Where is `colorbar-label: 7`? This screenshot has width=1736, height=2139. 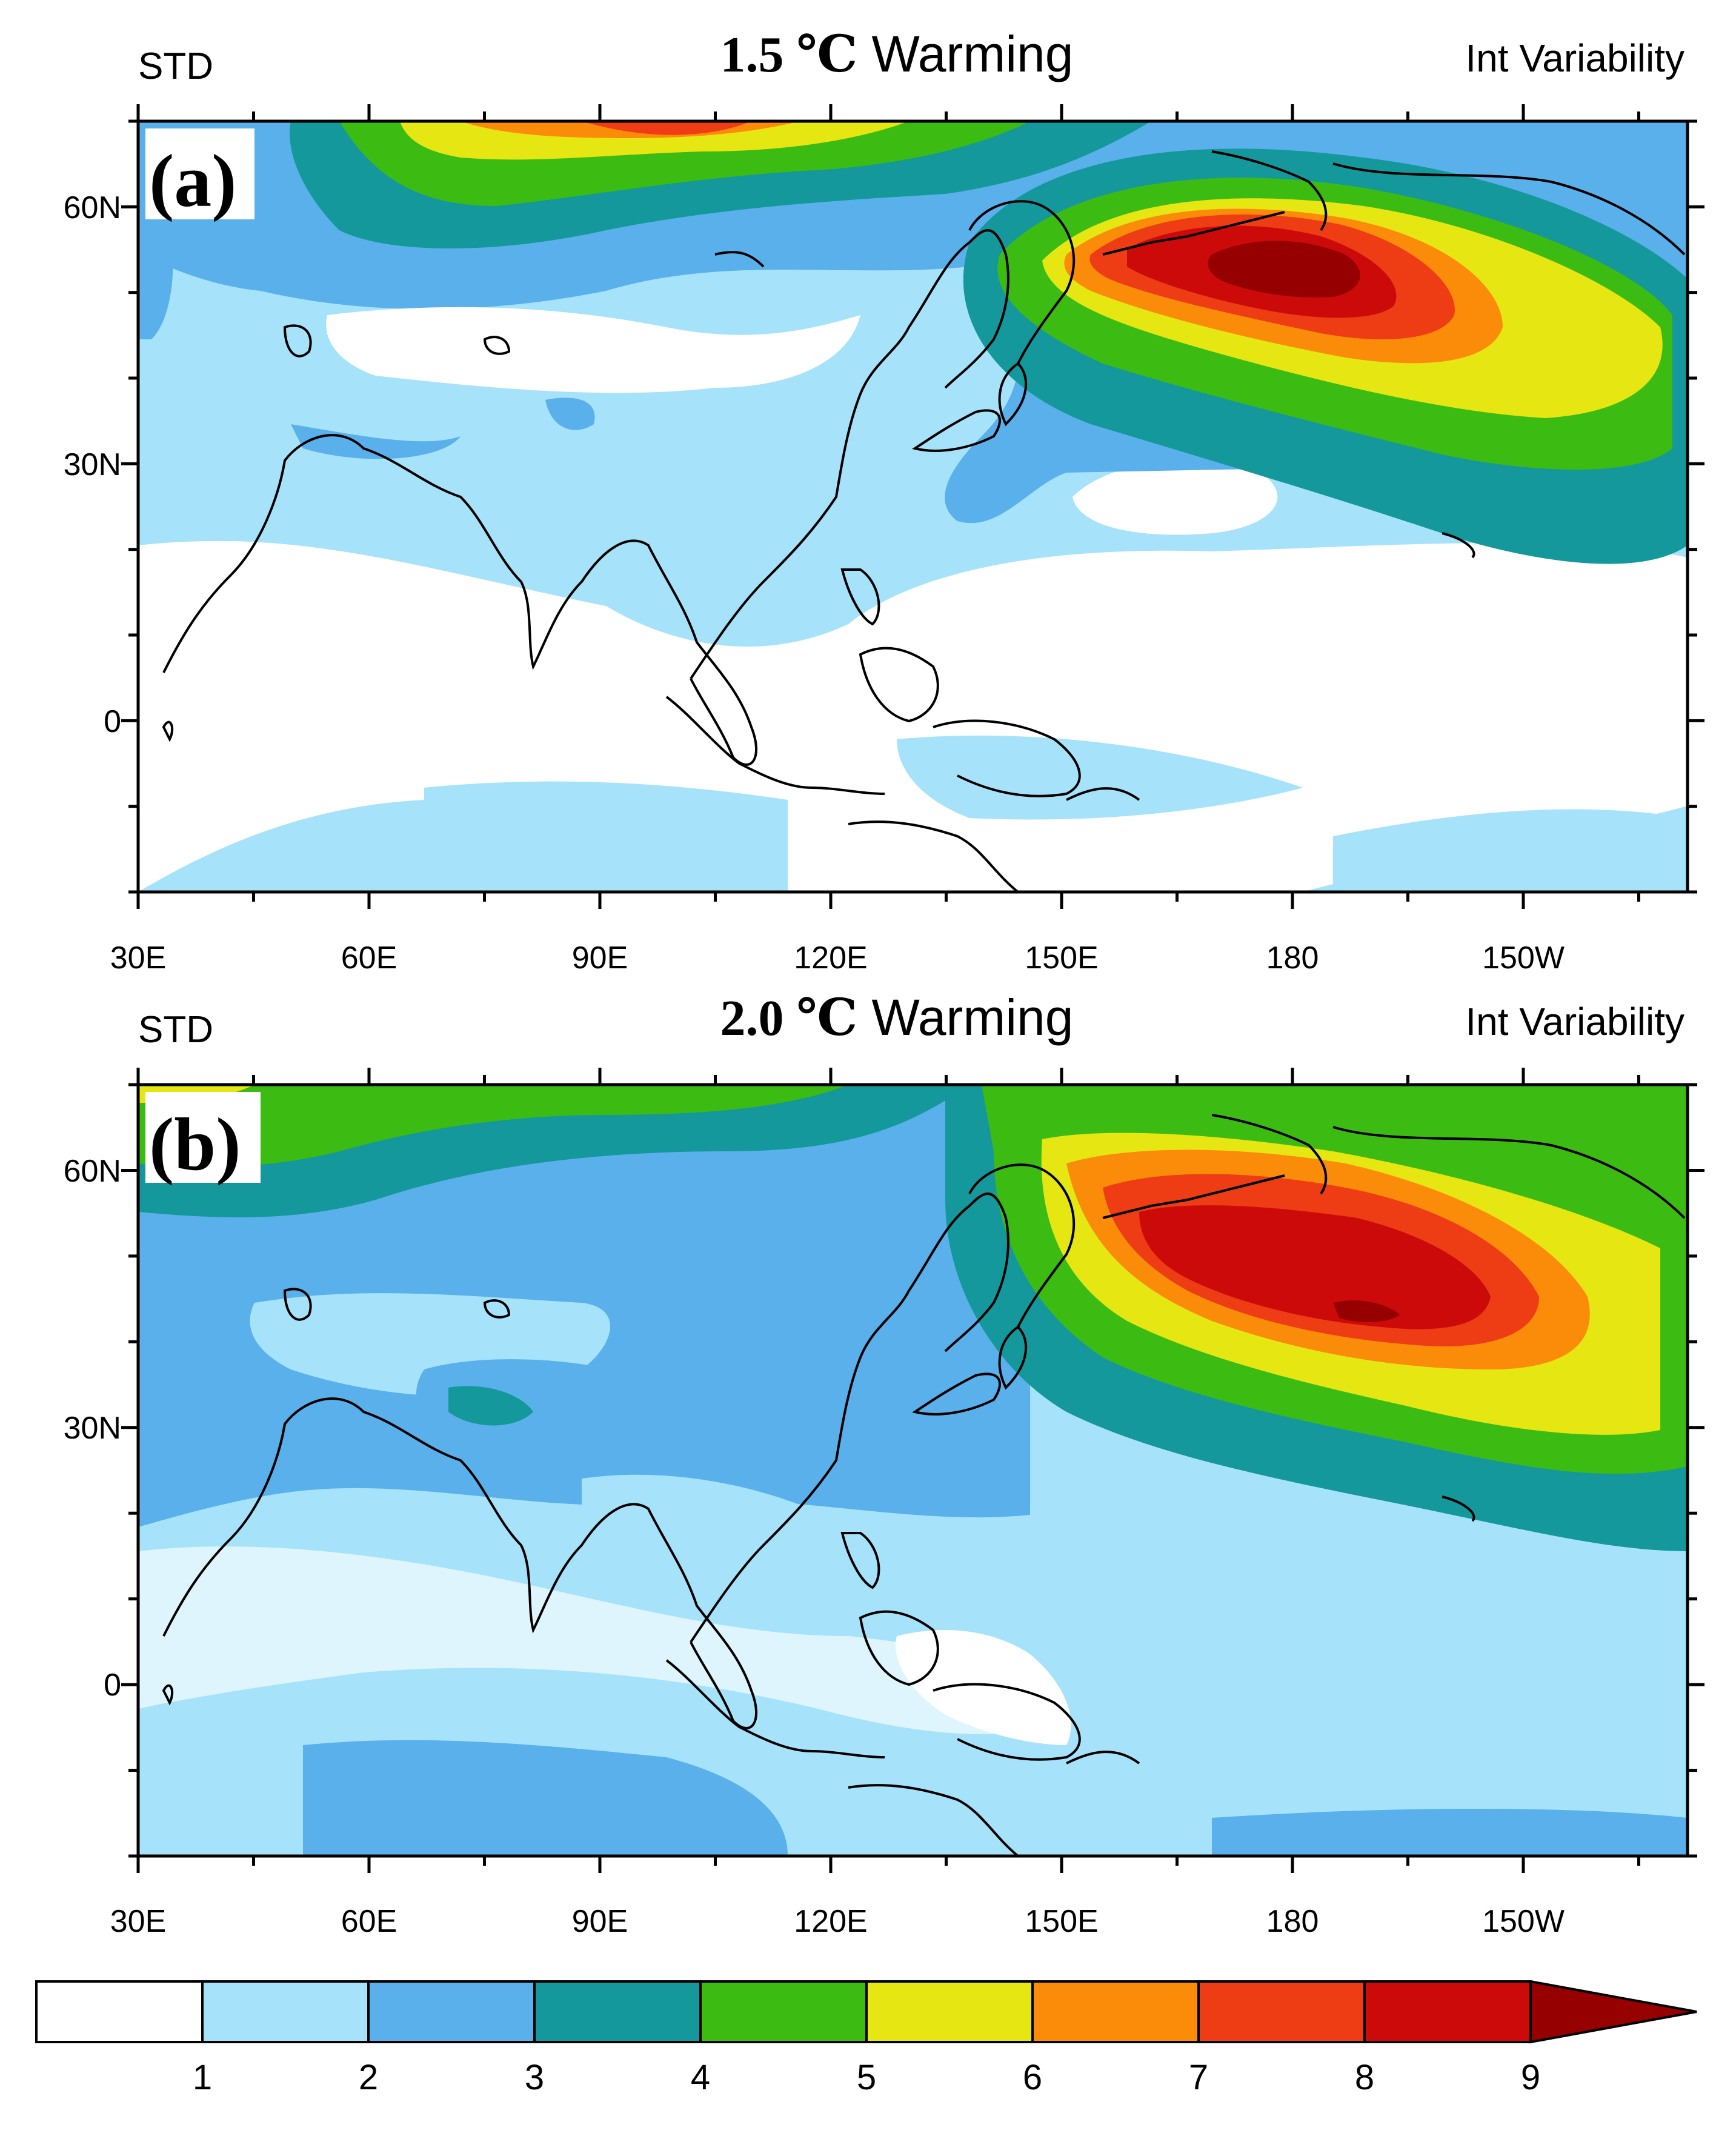
colorbar-label: 7 is located at coordinates (1198, 2077).